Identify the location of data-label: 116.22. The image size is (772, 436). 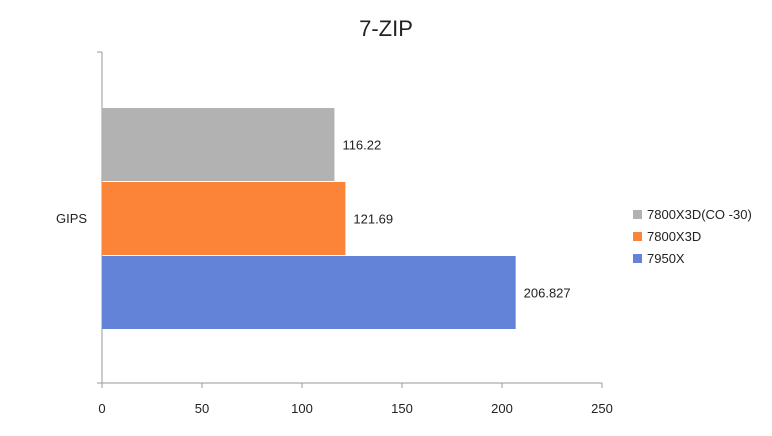
(361, 145).